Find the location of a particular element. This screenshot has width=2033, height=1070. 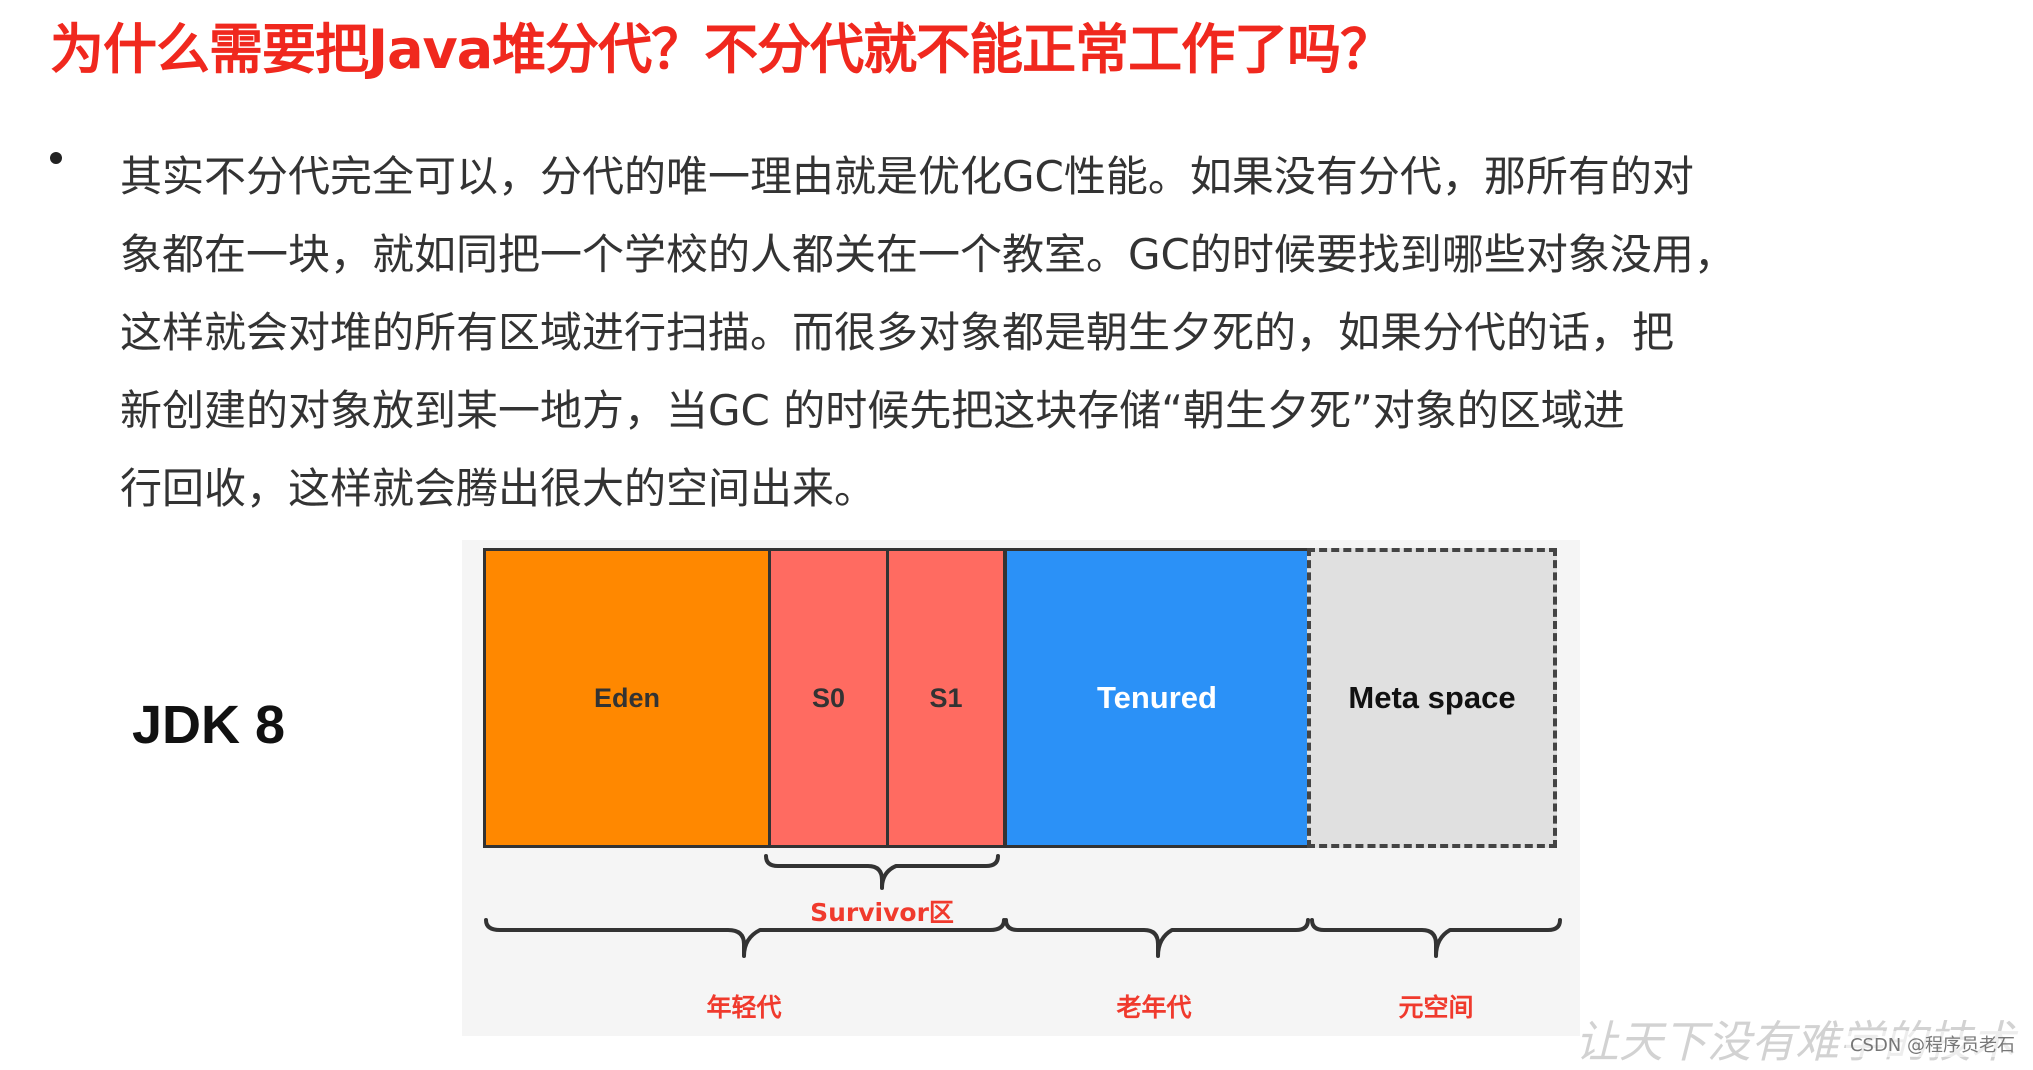

eden-segment: Eden is located at coordinates (627, 698).